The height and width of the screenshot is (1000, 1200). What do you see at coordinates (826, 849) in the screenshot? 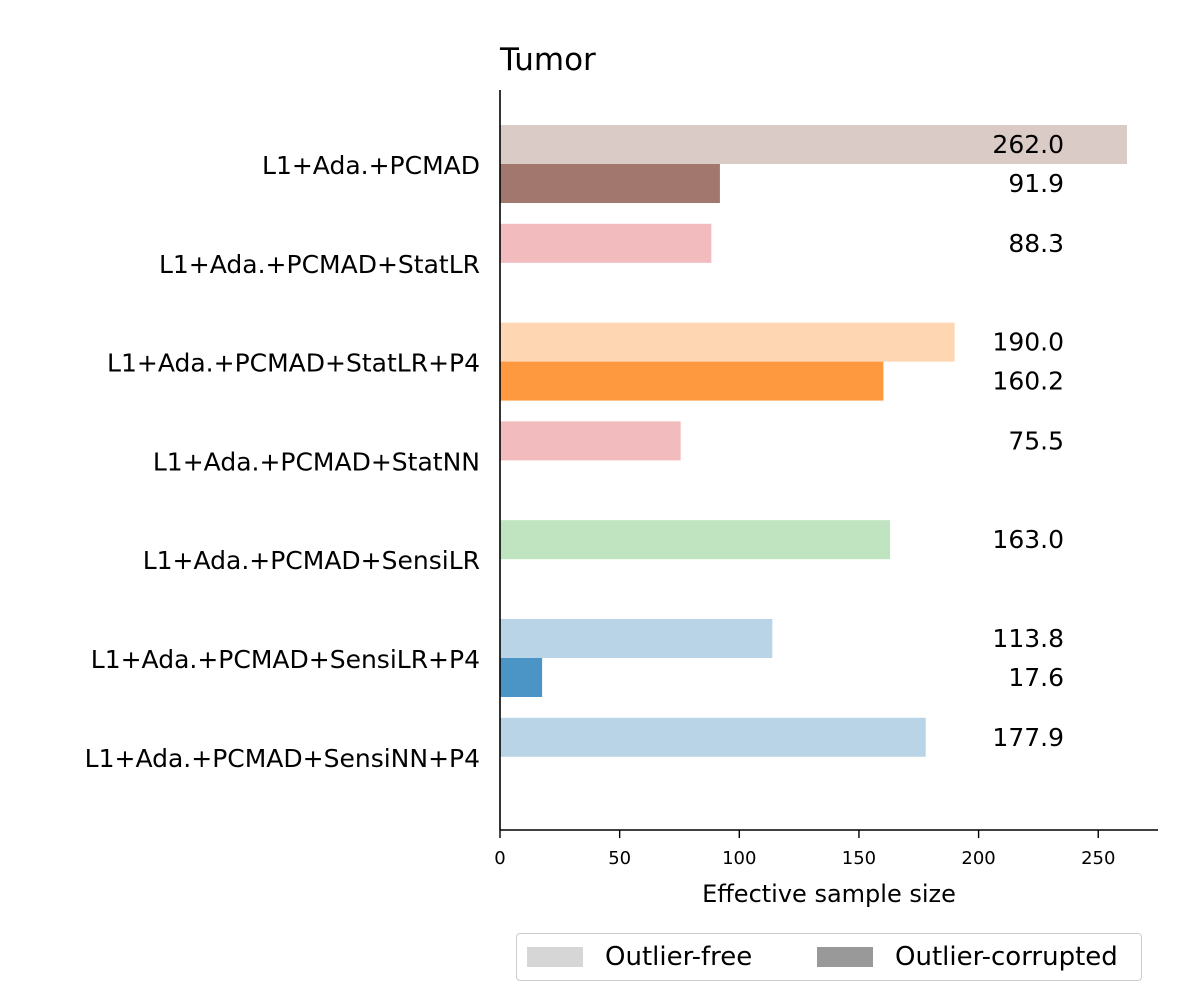
I see `x-axis: 0 50 100 150 200 250` at bounding box center [826, 849].